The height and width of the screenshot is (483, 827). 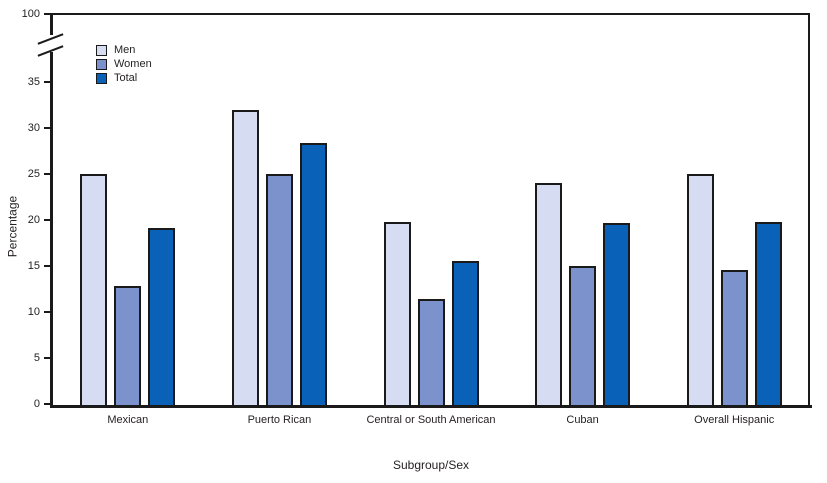 What do you see at coordinates (36, 358) in the screenshot?
I see `y-tick-label-5: 5` at bounding box center [36, 358].